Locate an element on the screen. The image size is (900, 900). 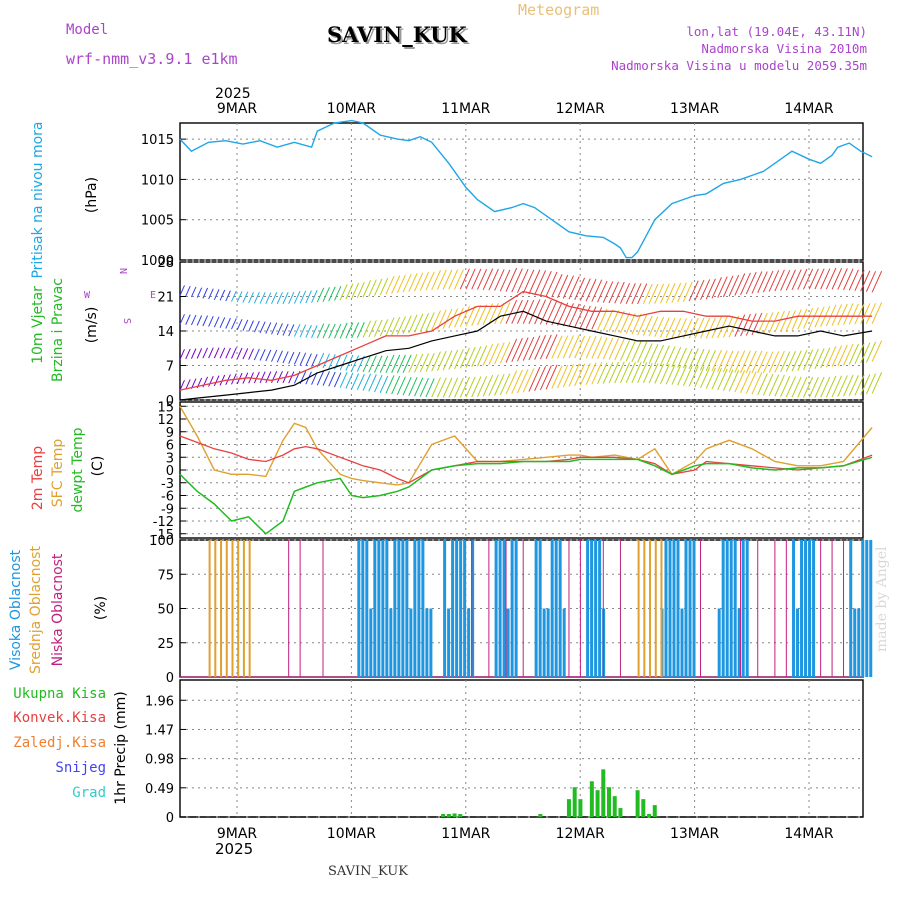
bottom-year: 2025 is located at coordinates (234, 849).